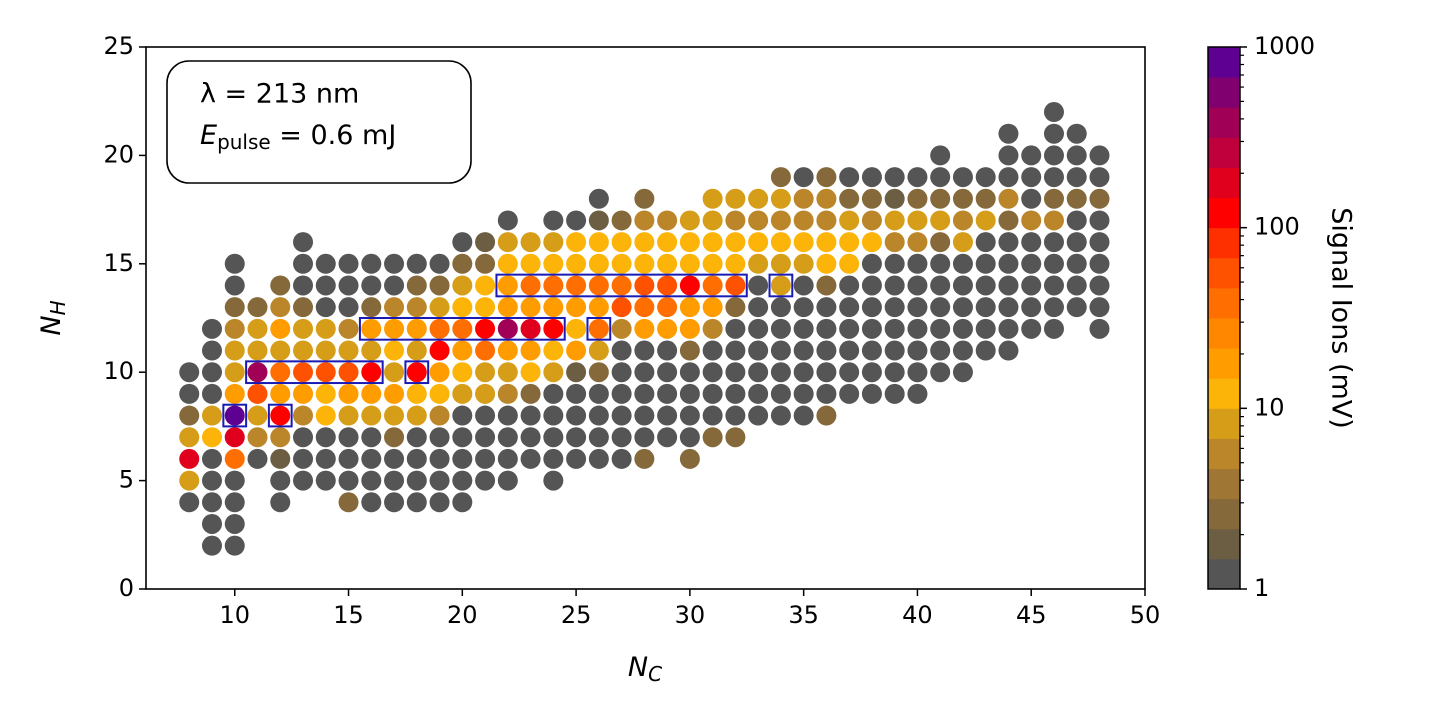  Describe the element at coordinates (126, 480) in the screenshot. I see `y-tick-label: 5` at that location.